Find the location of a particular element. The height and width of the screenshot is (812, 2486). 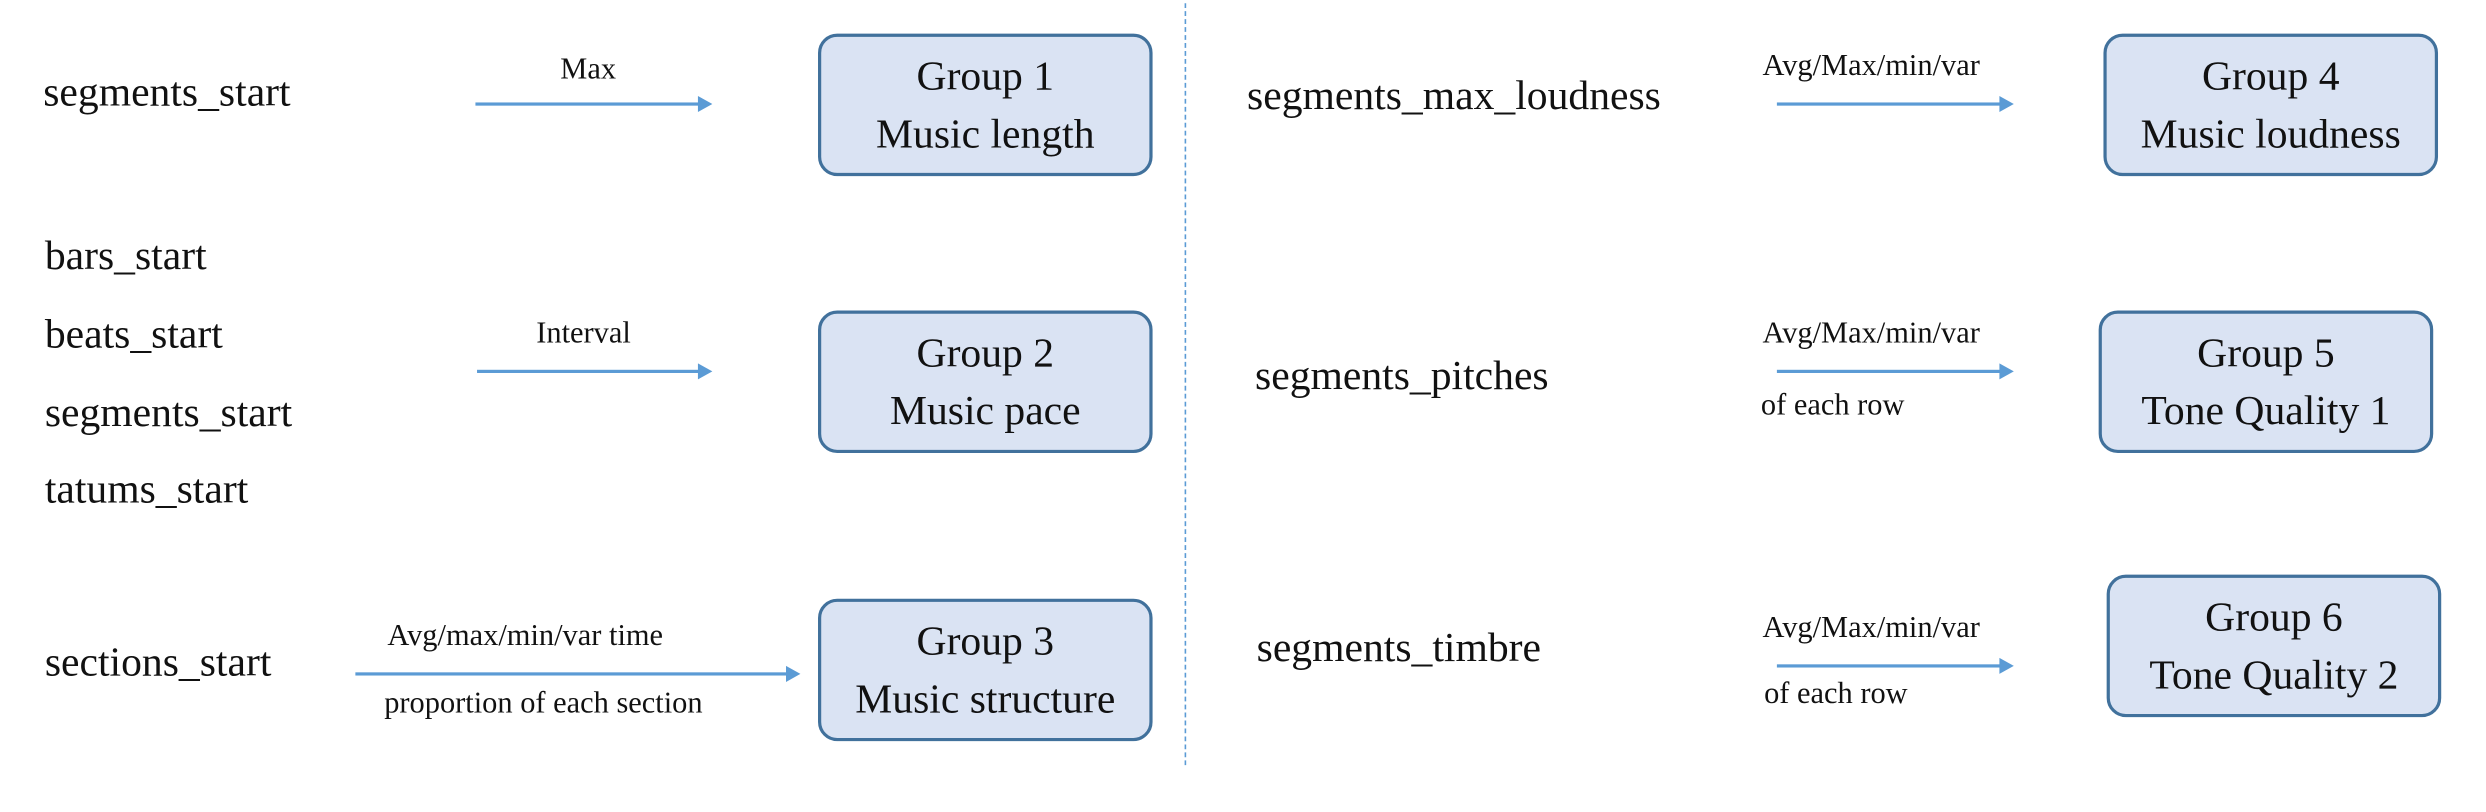

group-1-box: Group 1 Music length is located at coordinates (985, 105).